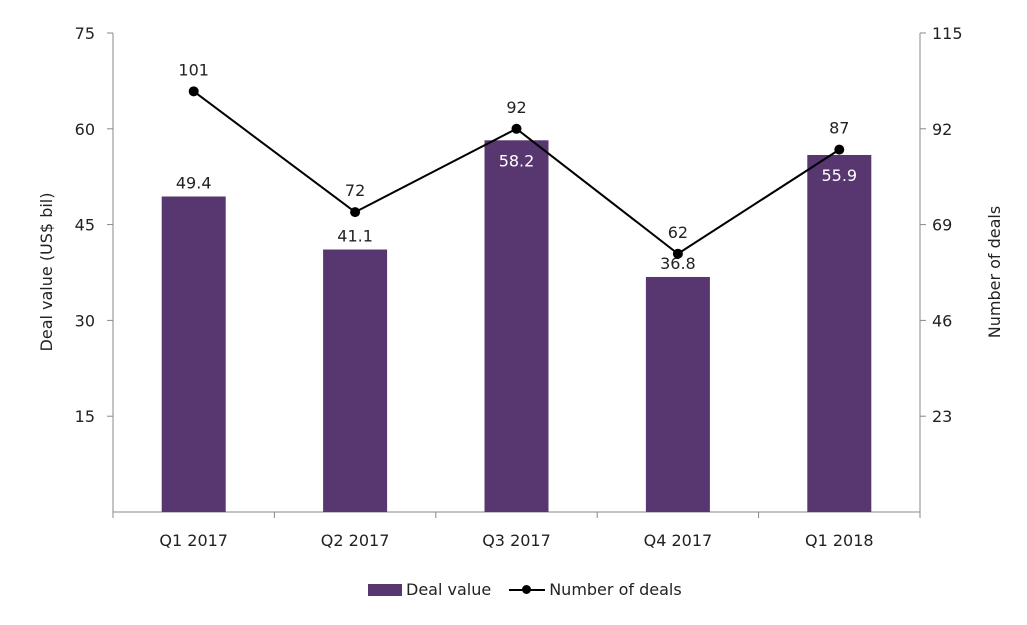 The height and width of the screenshot is (625, 1027). Describe the element at coordinates (677, 394) in the screenshot. I see `bar-q4-2017` at that location.